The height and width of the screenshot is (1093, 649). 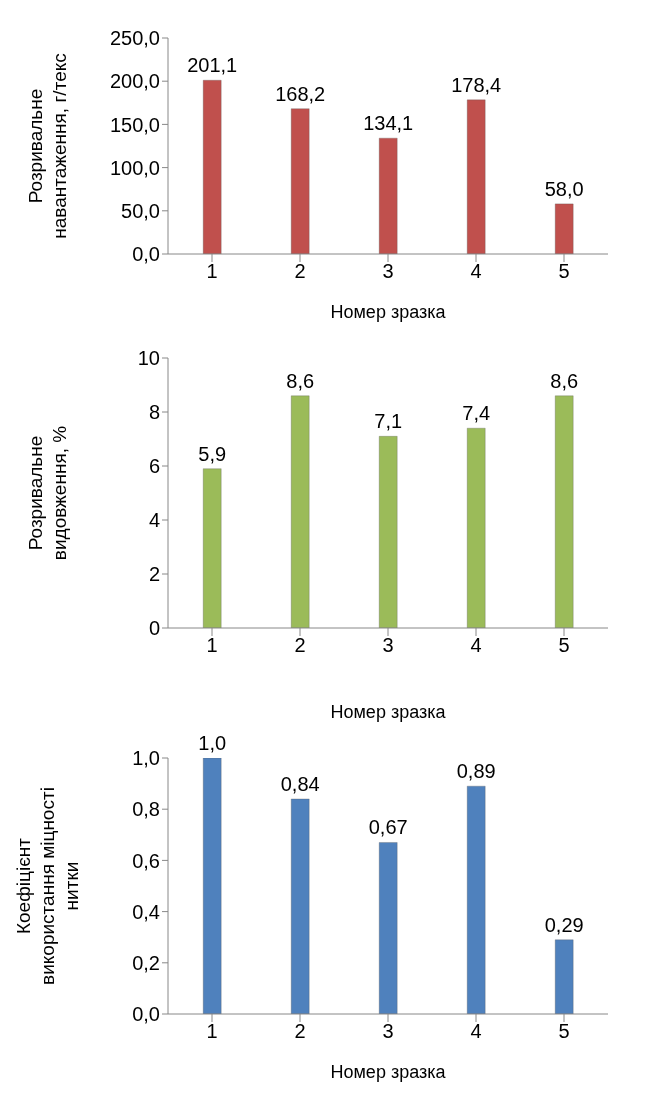 What do you see at coordinates (476, 771) in the screenshot?
I see `data-label: 0,89` at bounding box center [476, 771].